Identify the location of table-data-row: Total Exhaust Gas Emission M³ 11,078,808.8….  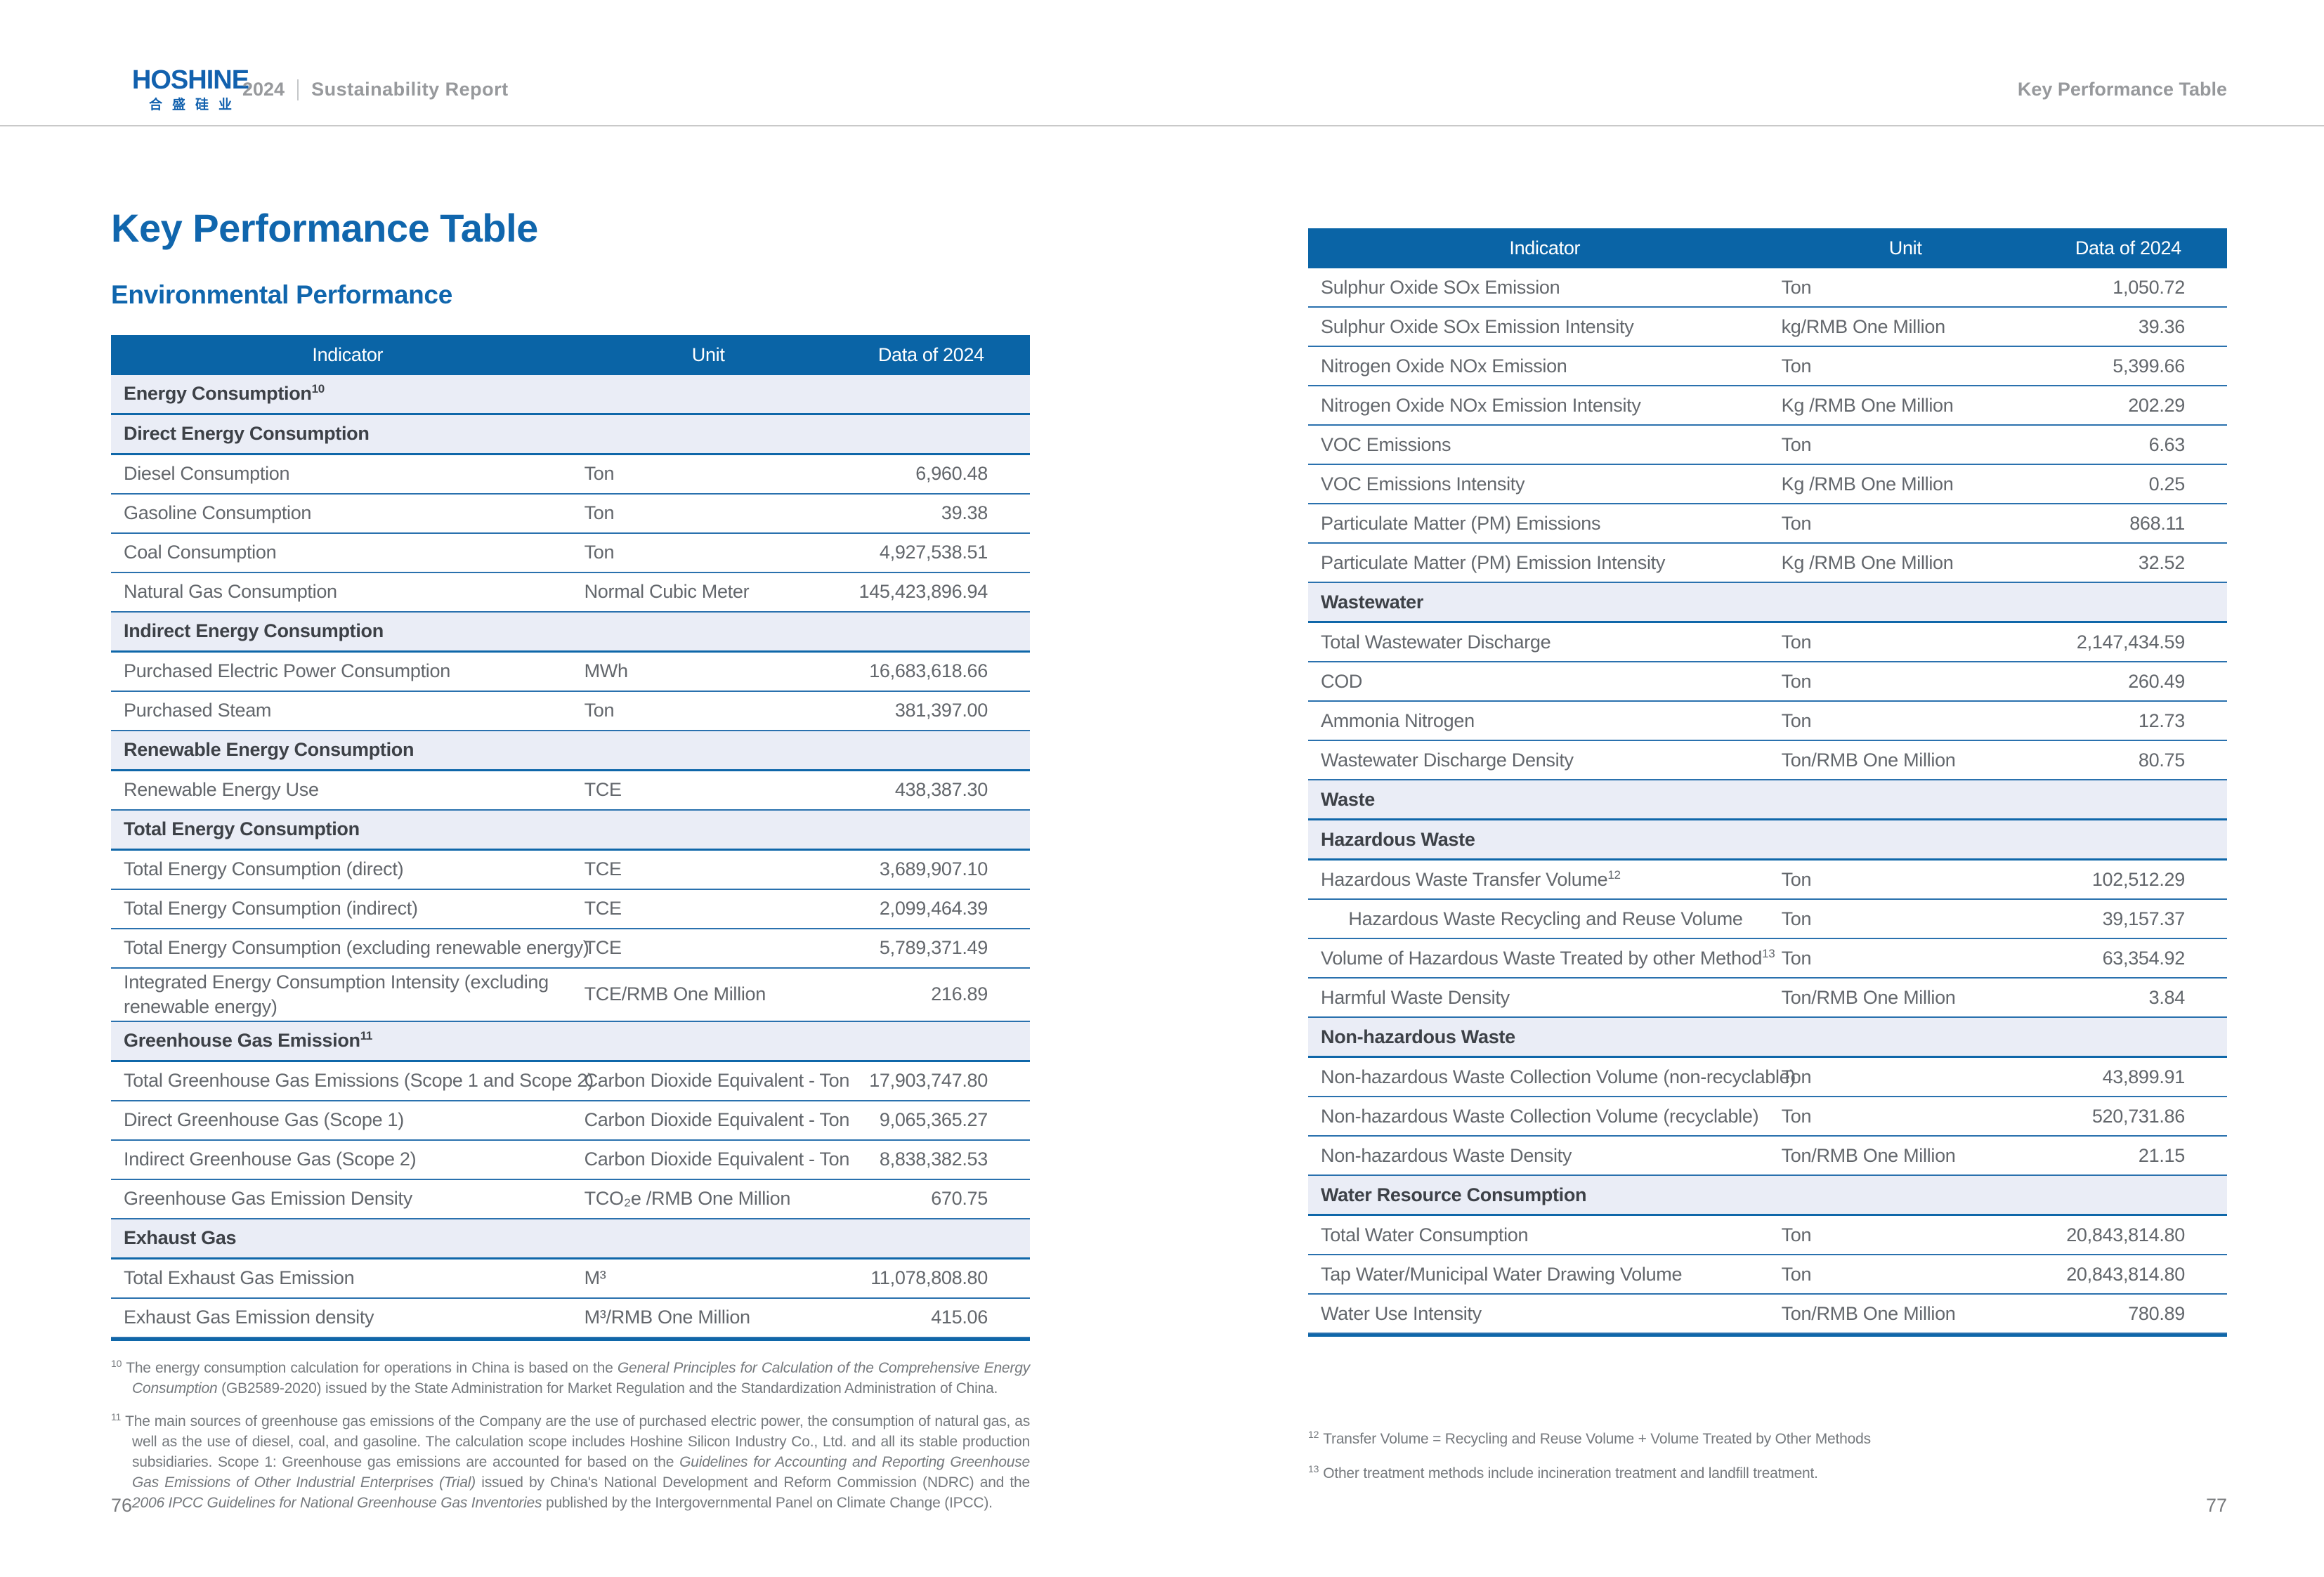
(570, 1279).